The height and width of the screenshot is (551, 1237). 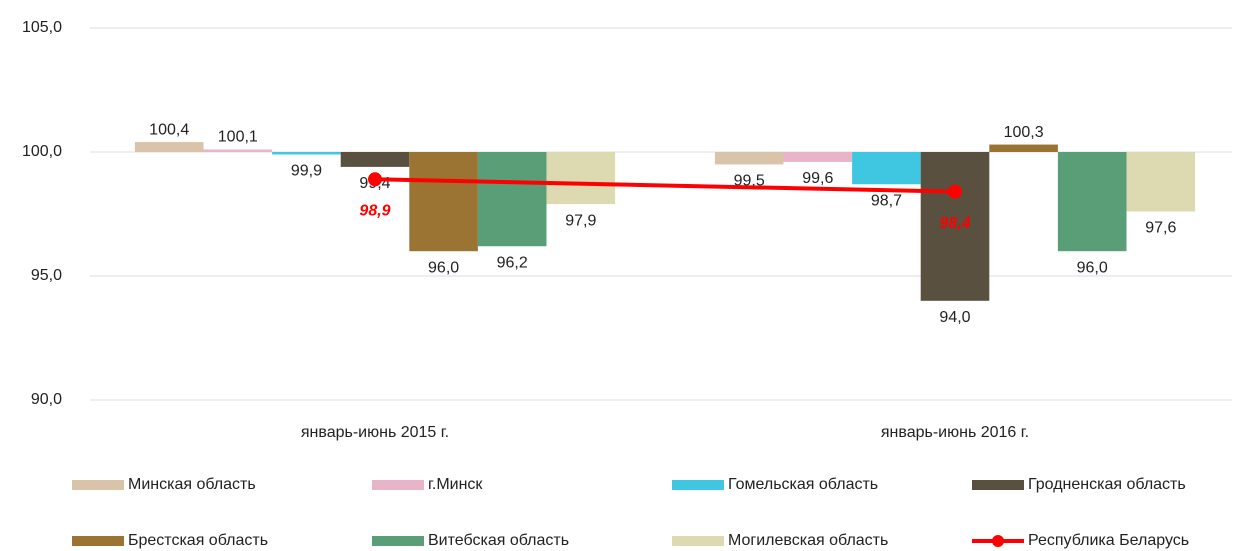 I want to click on data-label: 99,9, so click(x=306, y=171).